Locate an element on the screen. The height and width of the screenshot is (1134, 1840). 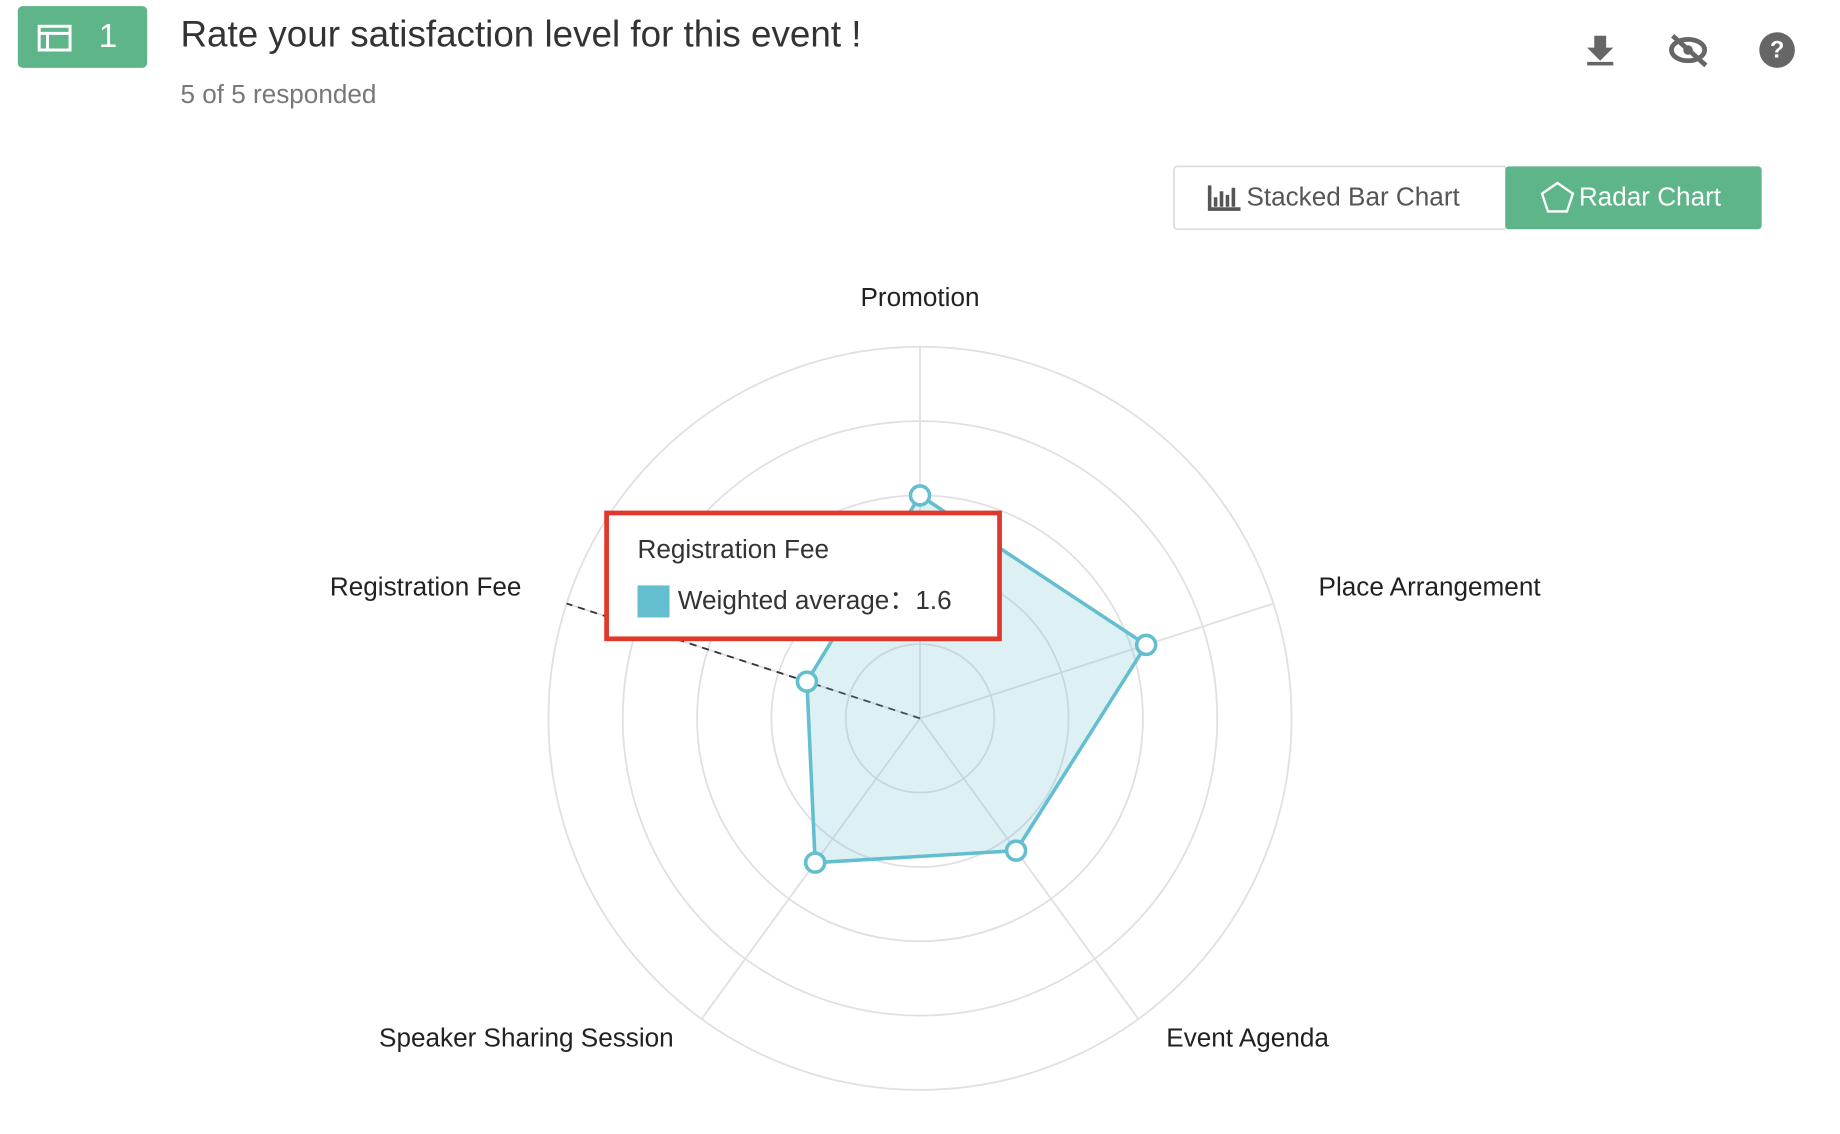
value: 1.6 is located at coordinates (933, 600).